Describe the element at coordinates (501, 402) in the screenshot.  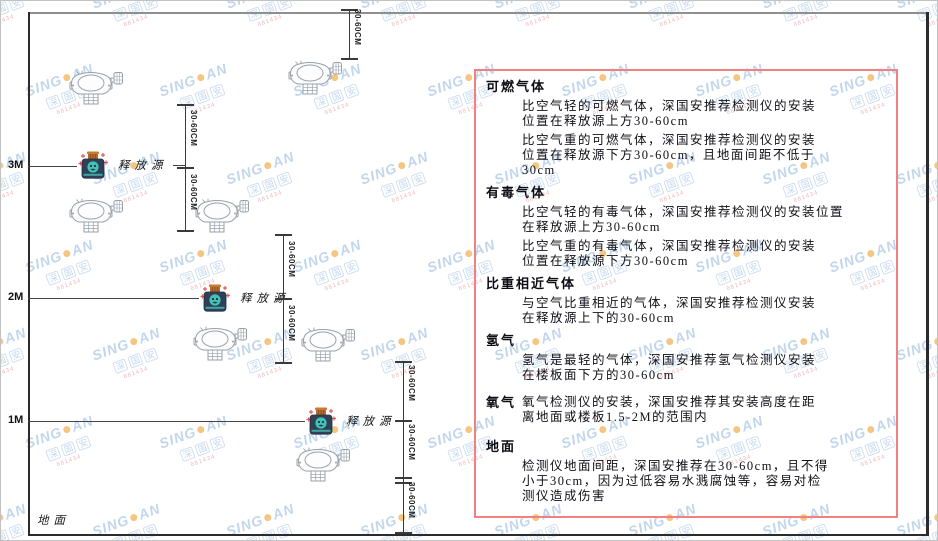
I see `section-heading: 氧气` at that location.